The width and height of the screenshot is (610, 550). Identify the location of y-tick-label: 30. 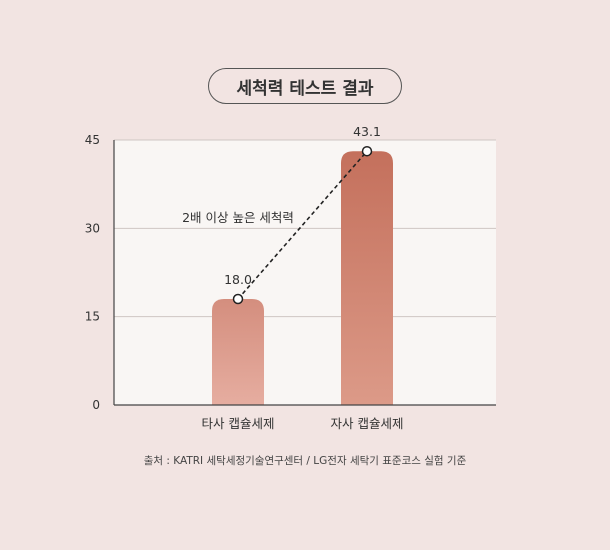
(92, 228).